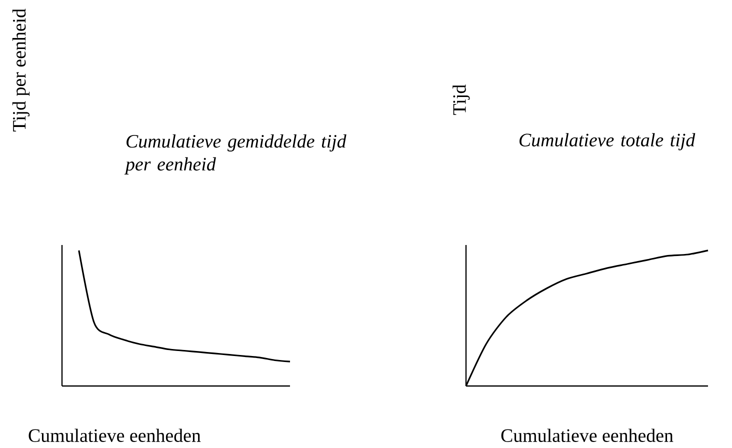 Image resolution: width=732 pixels, height=448 pixels. I want to click on chart-title: Cumulatieve gemiddelde tijd per eenheid, so click(235, 154).